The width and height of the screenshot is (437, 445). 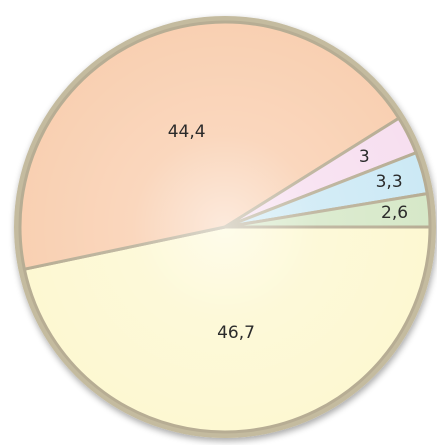 What do you see at coordinates (389, 182) in the screenshot?
I see `slice-value-label: 3,3` at bounding box center [389, 182].